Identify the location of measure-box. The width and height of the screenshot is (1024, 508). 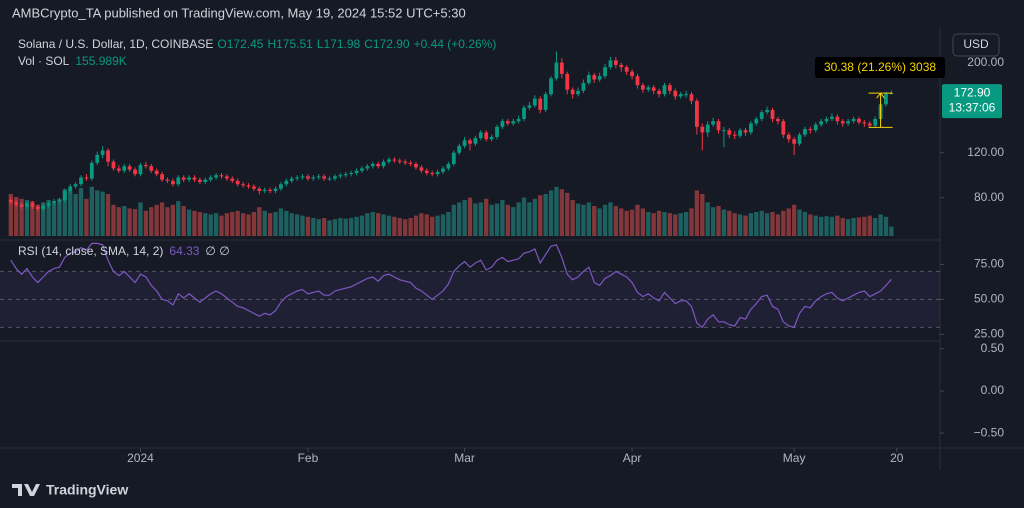
(880, 67).